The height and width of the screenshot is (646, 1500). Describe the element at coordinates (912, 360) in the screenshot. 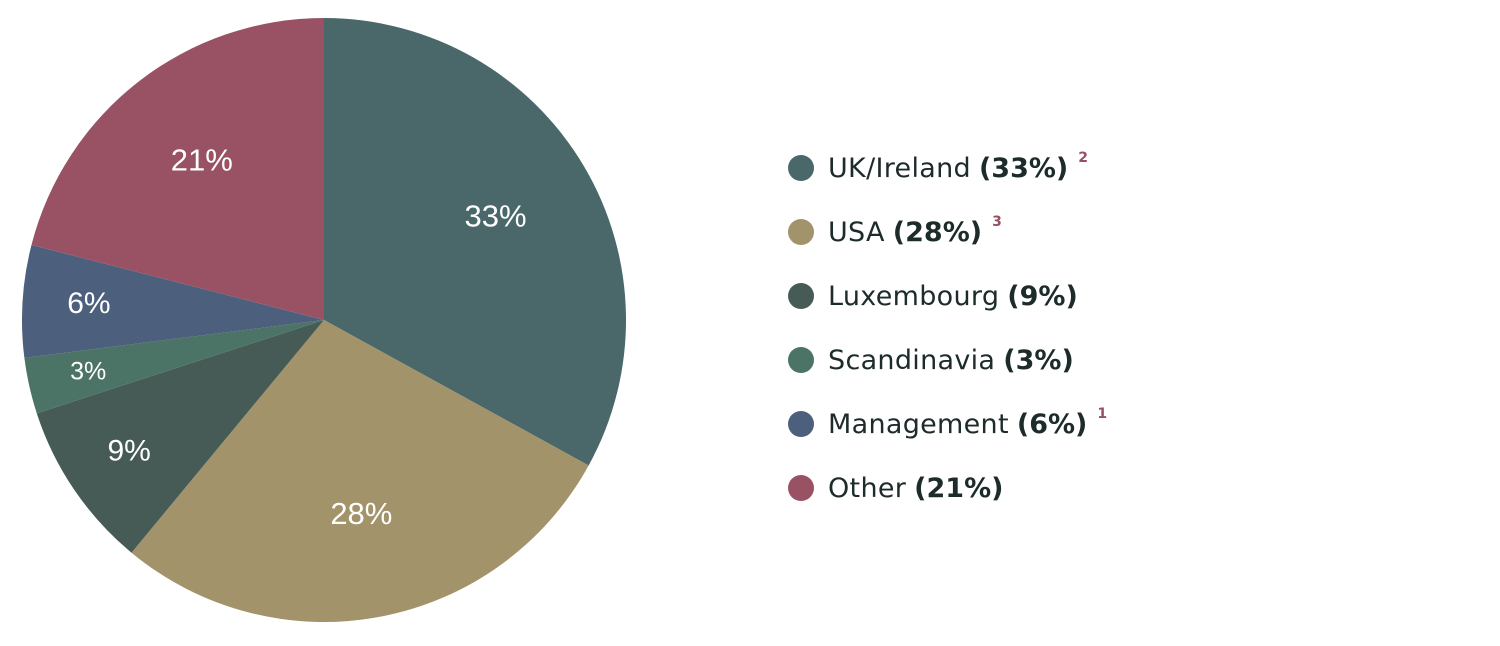

I see `legend-label: Scandinavia` at that location.